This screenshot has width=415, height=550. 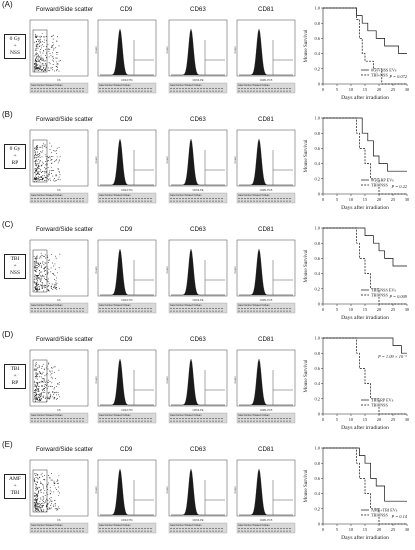 I want to click on column-title-scatter: Forward/Side scatter, so click(x=65, y=119).